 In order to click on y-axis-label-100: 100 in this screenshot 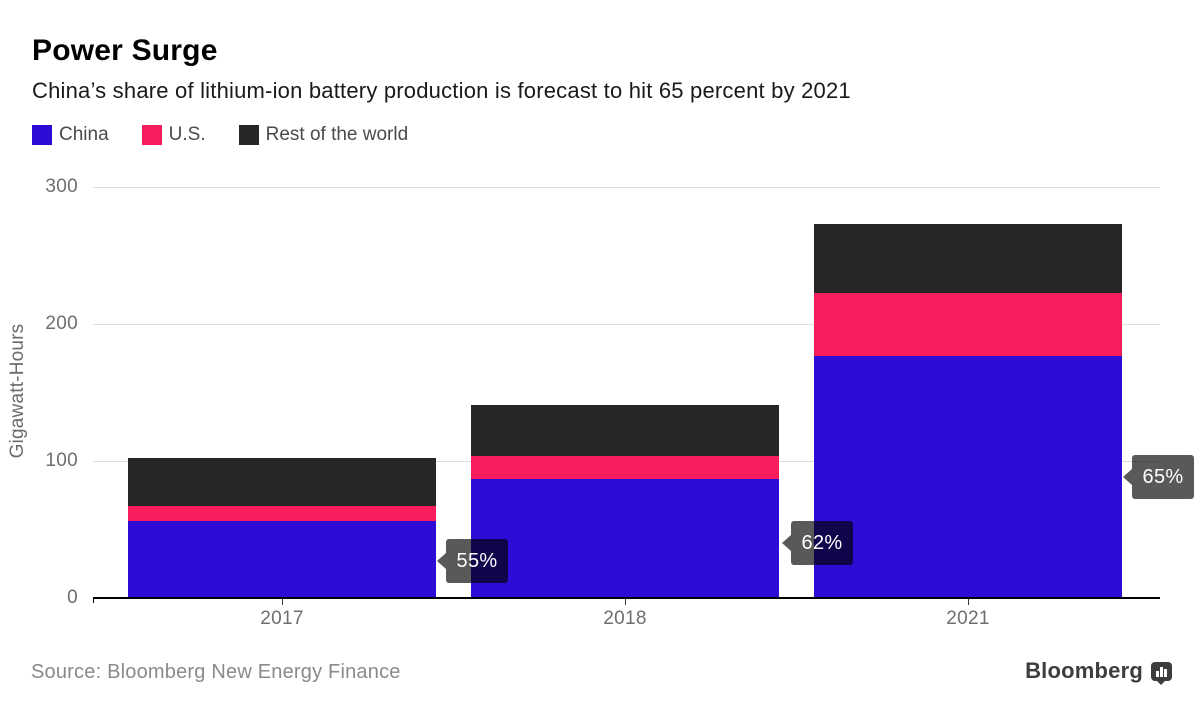, I will do `click(61, 460)`.